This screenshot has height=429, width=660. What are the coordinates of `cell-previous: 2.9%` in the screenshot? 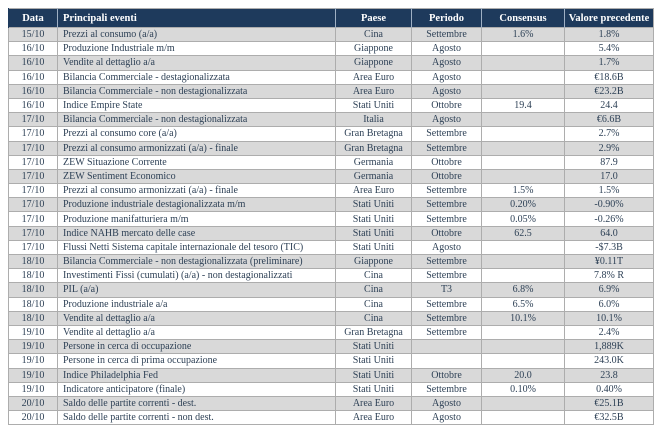 It's located at (609, 148).